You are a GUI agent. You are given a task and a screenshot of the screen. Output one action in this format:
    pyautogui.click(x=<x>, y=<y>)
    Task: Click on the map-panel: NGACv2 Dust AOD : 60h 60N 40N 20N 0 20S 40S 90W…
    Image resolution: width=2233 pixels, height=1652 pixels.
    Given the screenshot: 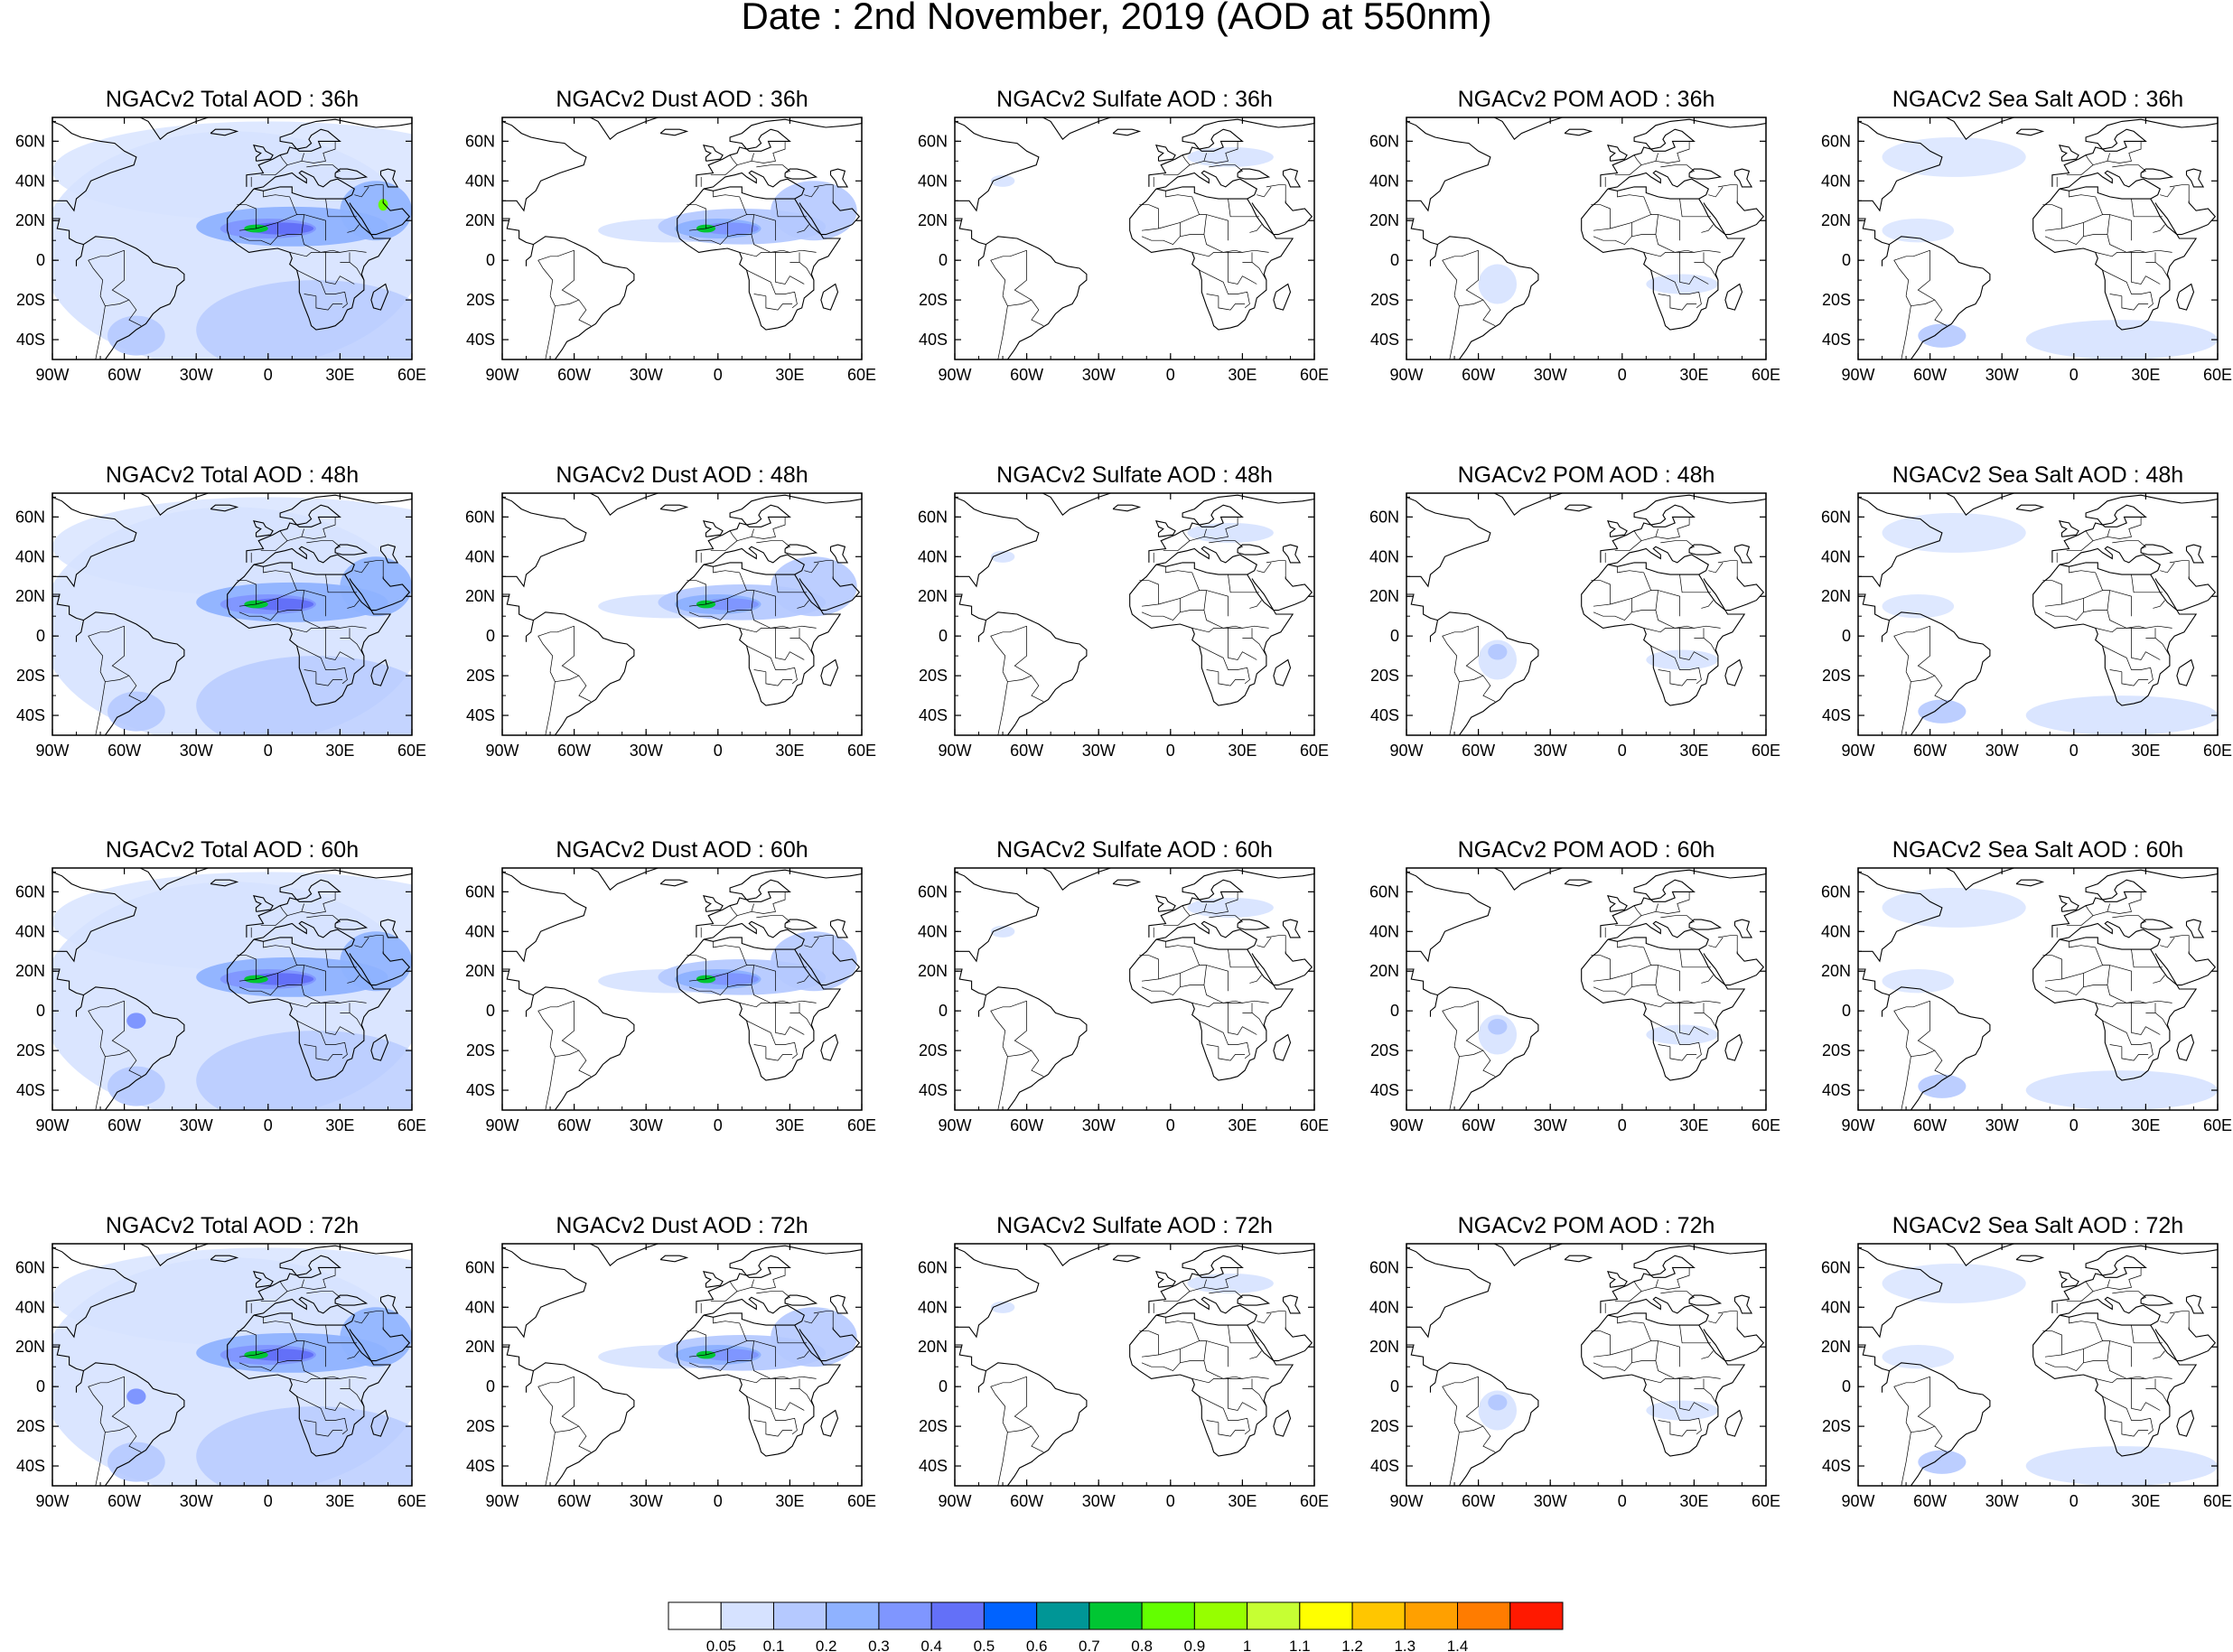 What is the action you would take?
    pyautogui.click(x=670, y=985)
    